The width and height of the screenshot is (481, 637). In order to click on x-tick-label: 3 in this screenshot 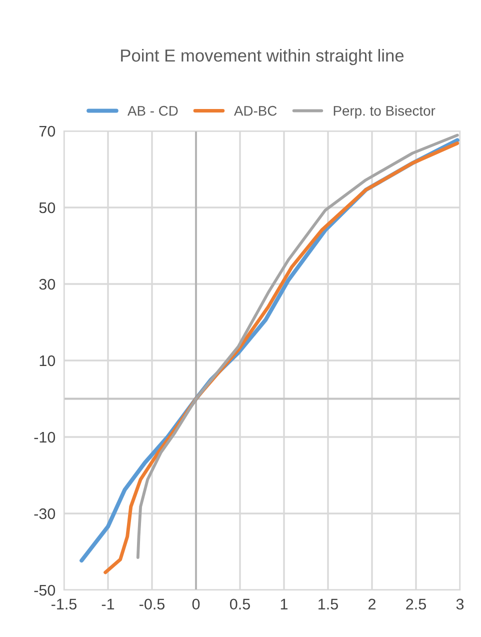, I will do `click(460, 604)`.